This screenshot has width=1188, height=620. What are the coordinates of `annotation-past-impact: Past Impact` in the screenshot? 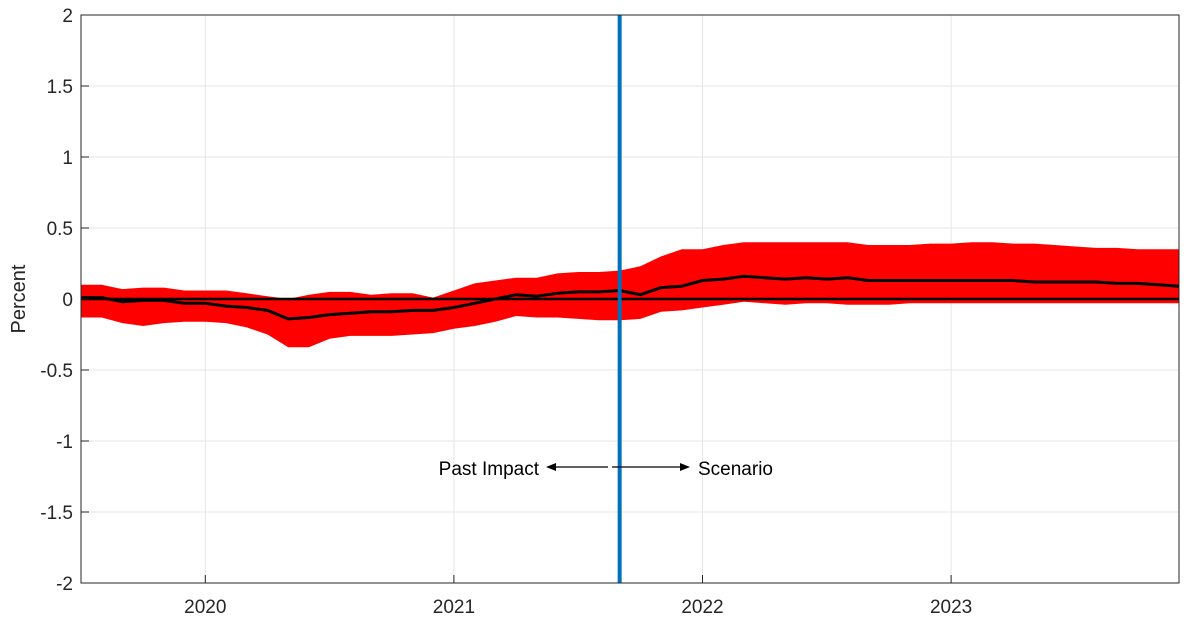 It's located at (489, 469).